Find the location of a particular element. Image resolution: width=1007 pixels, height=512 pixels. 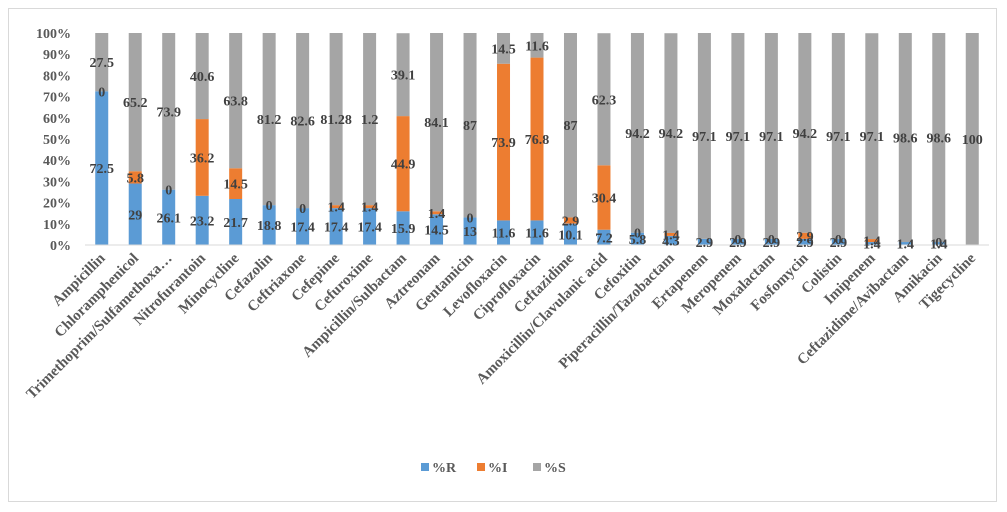

y-tick-label: 0% is located at coordinates (60, 246).